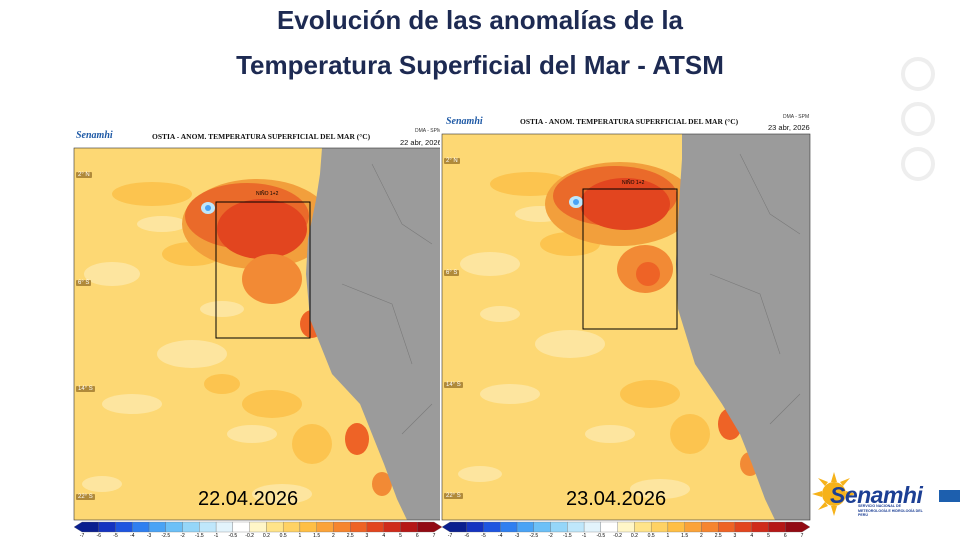 Image resolution: width=960 pixels, height=540 pixels. What do you see at coordinates (633, 183) in the screenshot?
I see `region-label: NIÑO 1+2` at bounding box center [633, 183].